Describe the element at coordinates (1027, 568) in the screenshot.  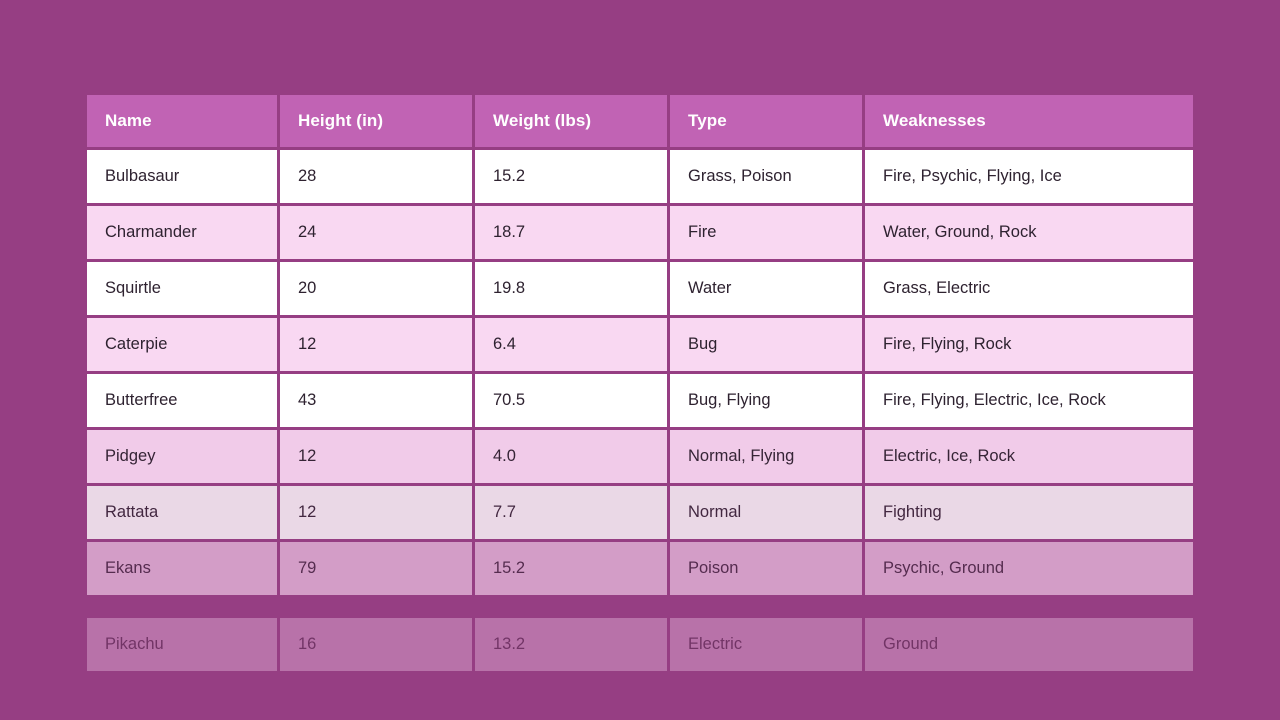
I see `cell-weak: Psychic, Ground` at that location.